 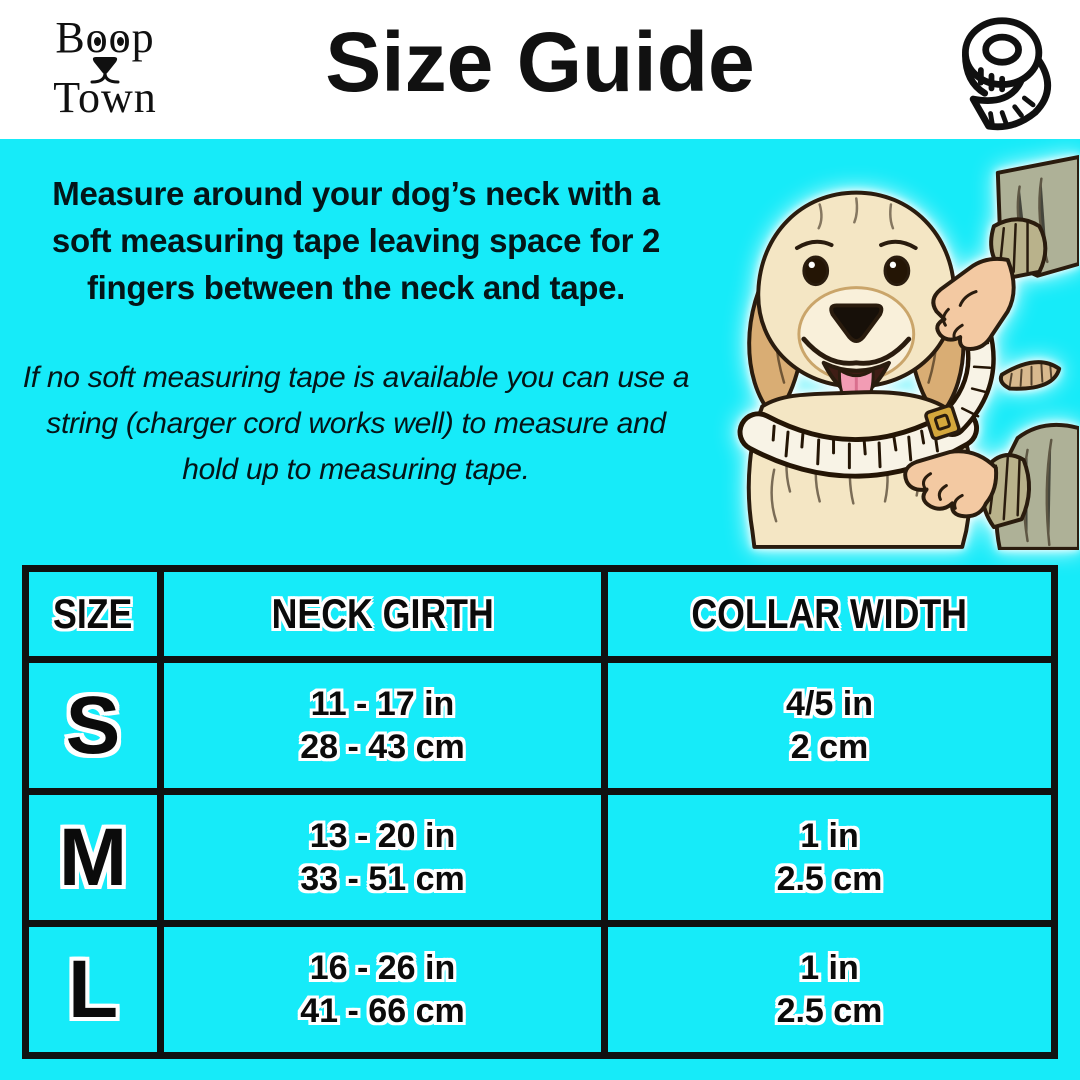 What do you see at coordinates (382, 989) in the screenshot?
I see `table-row-l-girth: 16 - 26 in 41 - 66 cm` at bounding box center [382, 989].